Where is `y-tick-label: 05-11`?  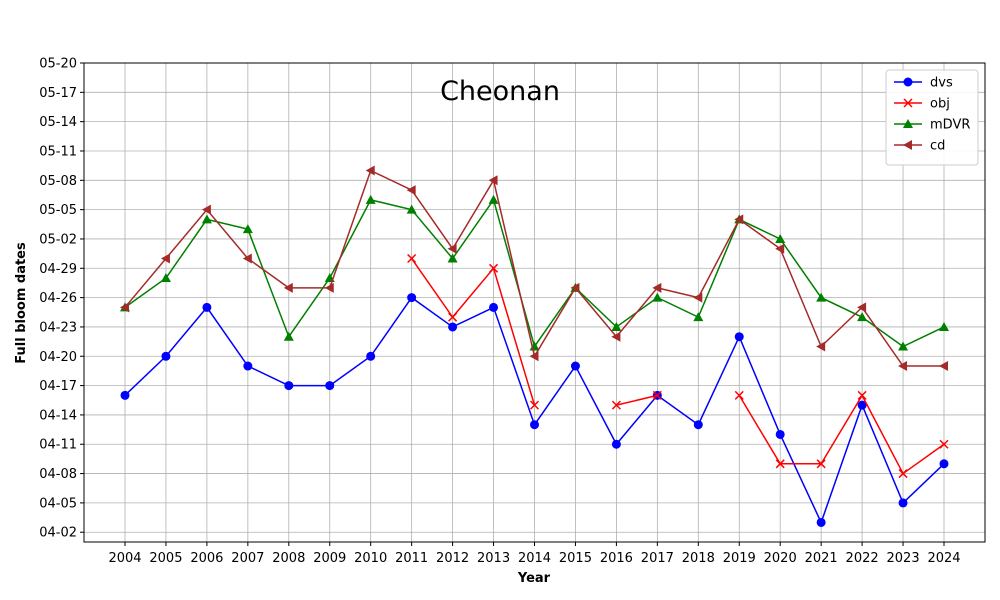
y-tick-label: 05-11 is located at coordinates (58, 151).